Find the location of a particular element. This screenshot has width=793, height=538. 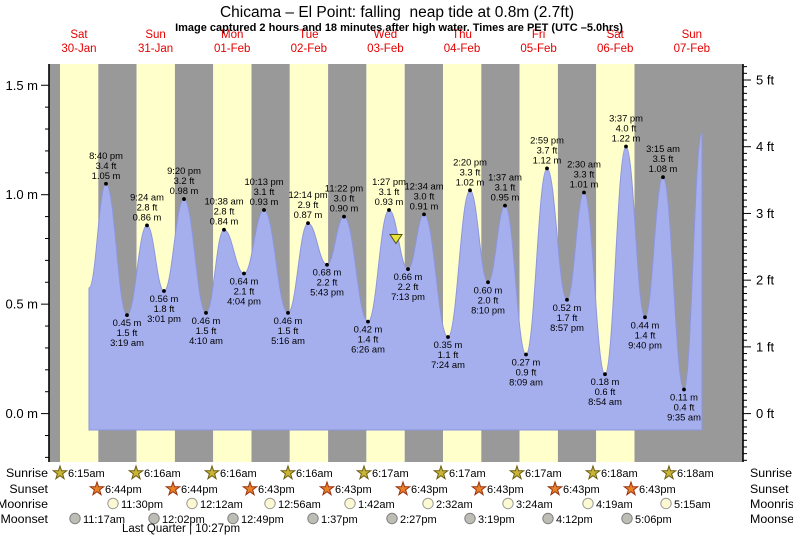

tide-high-label: 0.91 m is located at coordinates (424, 205).